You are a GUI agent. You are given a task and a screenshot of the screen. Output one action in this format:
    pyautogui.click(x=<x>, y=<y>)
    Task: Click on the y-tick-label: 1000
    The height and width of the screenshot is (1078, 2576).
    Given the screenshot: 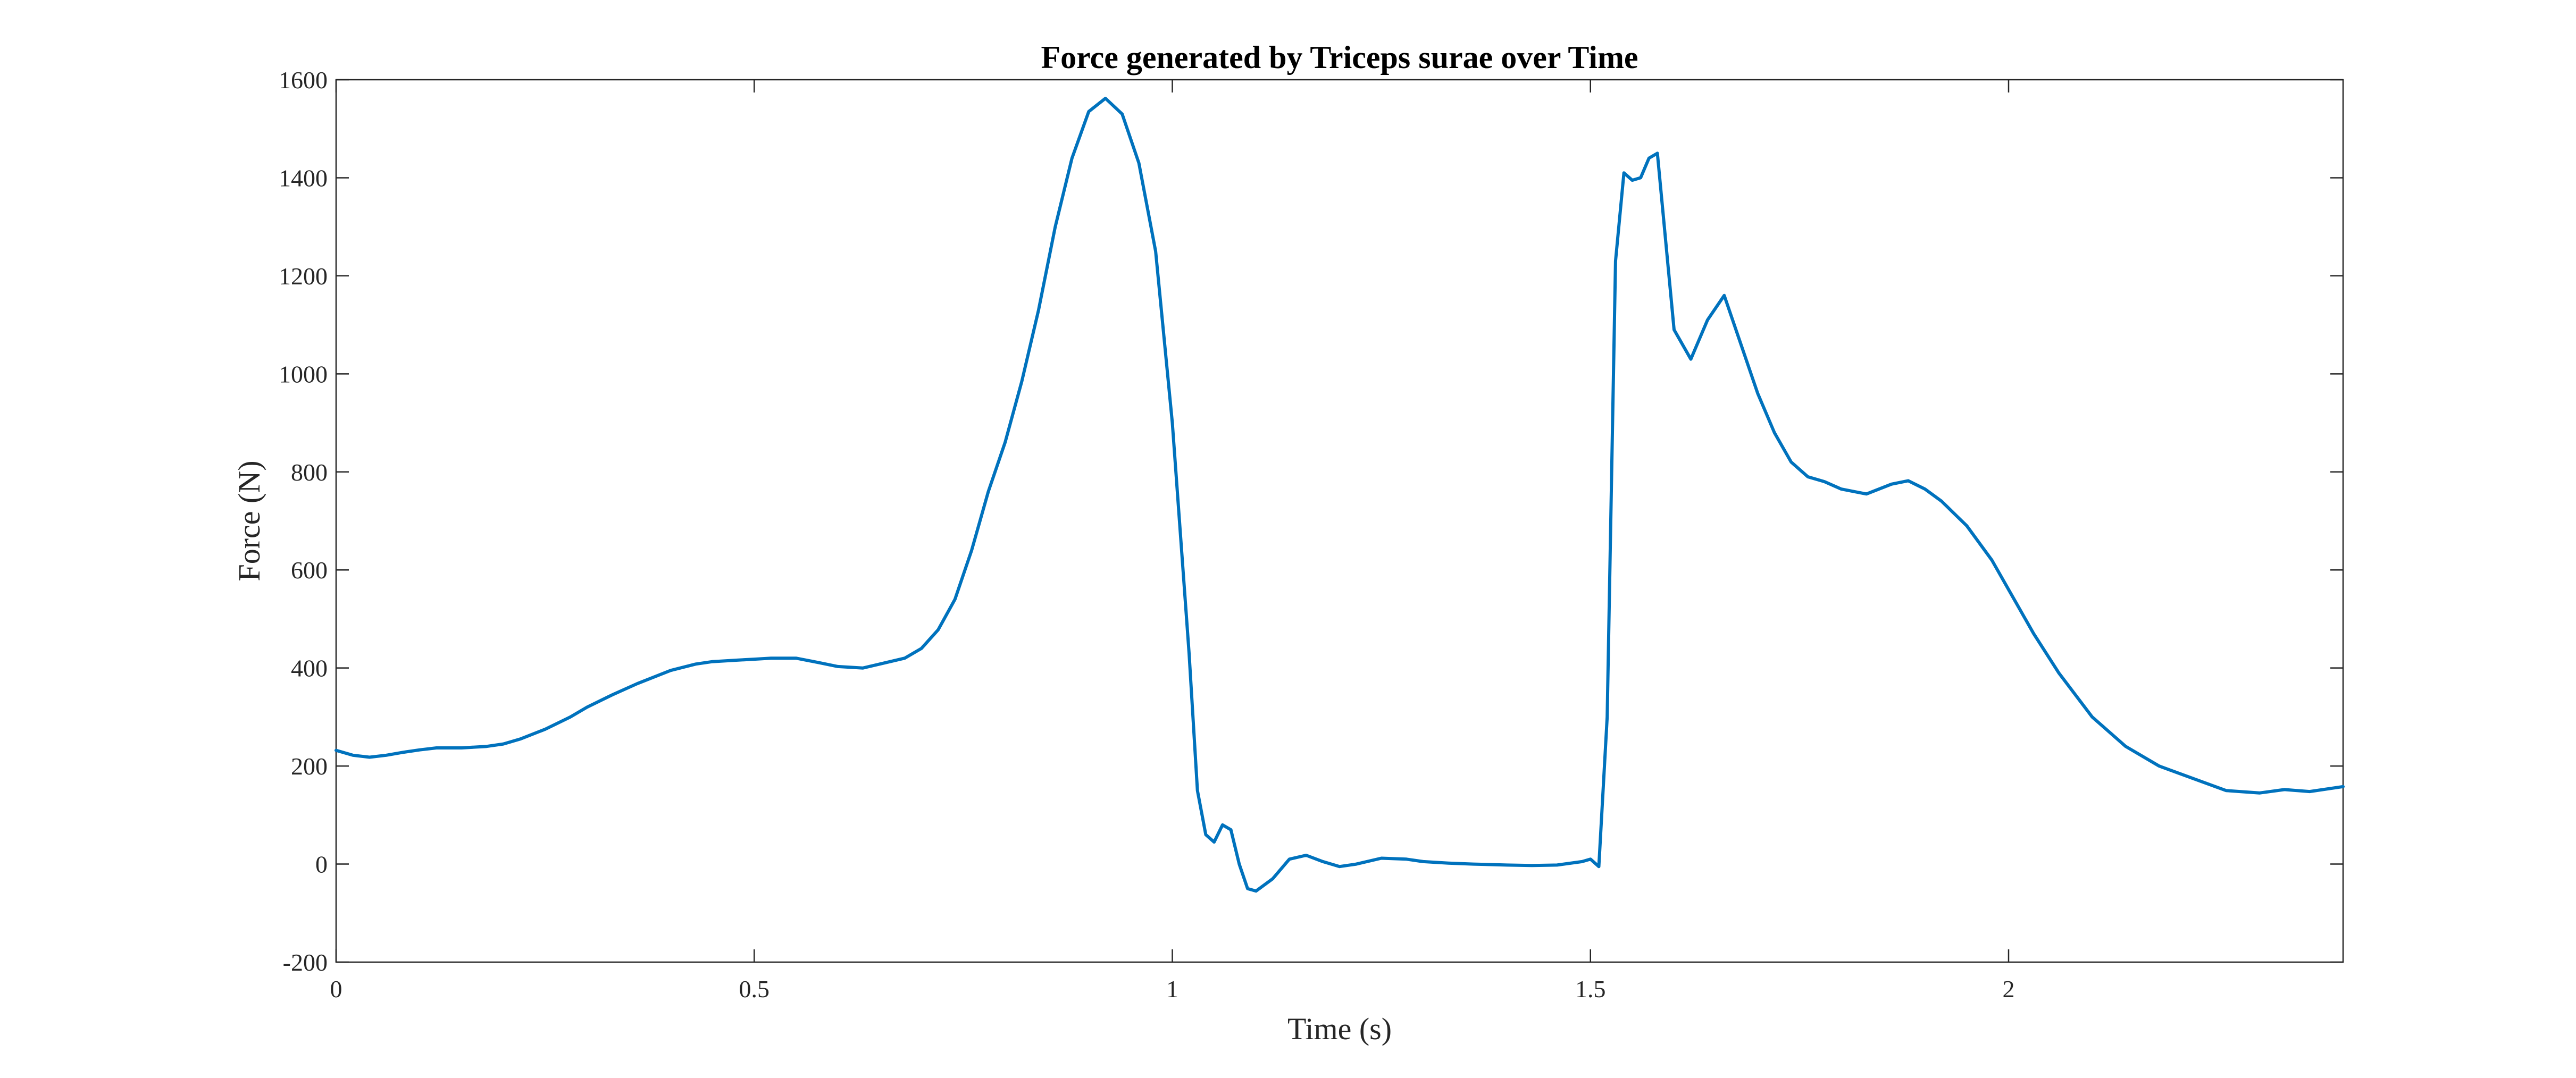 What is the action you would take?
    pyautogui.click(x=303, y=374)
    